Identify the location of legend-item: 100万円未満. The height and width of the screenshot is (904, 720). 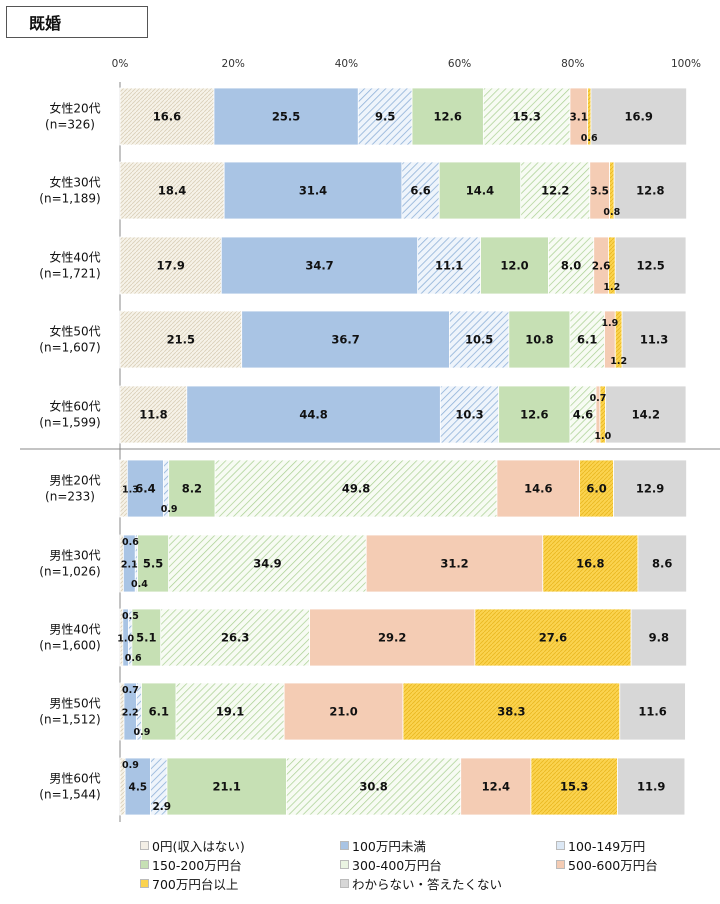
(383, 845).